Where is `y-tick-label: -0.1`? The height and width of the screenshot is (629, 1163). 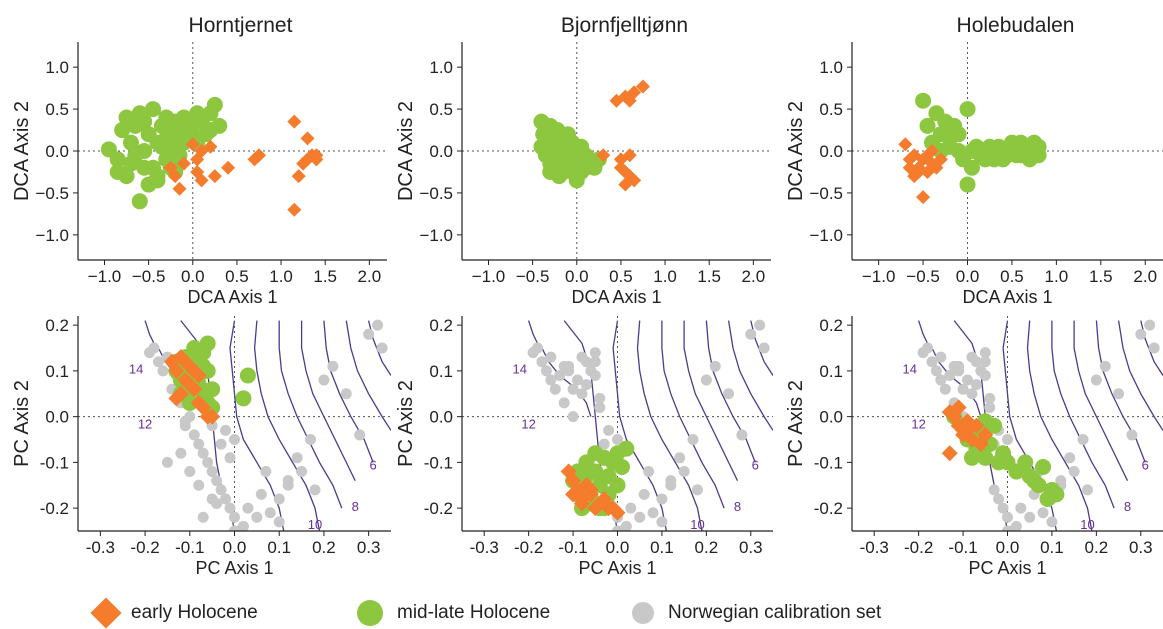
y-tick-label: -0.1 is located at coordinates (438, 462).